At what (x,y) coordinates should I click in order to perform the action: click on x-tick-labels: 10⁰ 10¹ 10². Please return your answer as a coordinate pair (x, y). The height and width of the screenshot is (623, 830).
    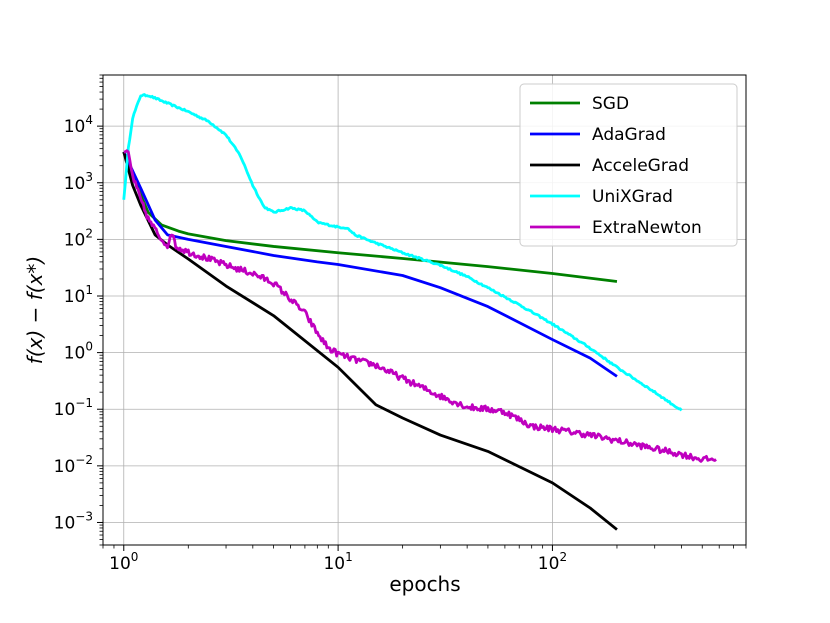
    Looking at the image, I should click on (338, 562).